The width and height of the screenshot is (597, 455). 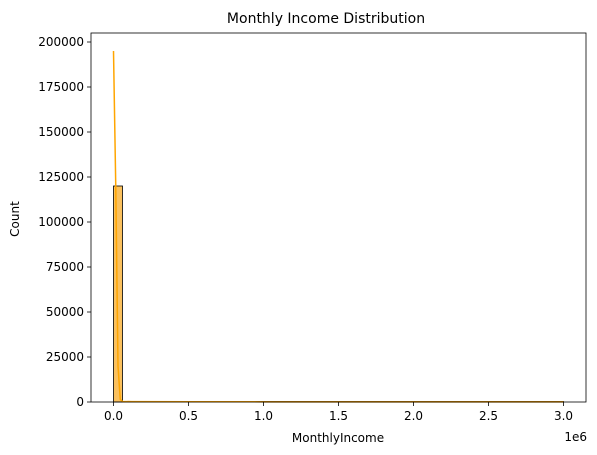 What do you see at coordinates (488, 416) in the screenshot?
I see `x-tick-label: 2.5` at bounding box center [488, 416].